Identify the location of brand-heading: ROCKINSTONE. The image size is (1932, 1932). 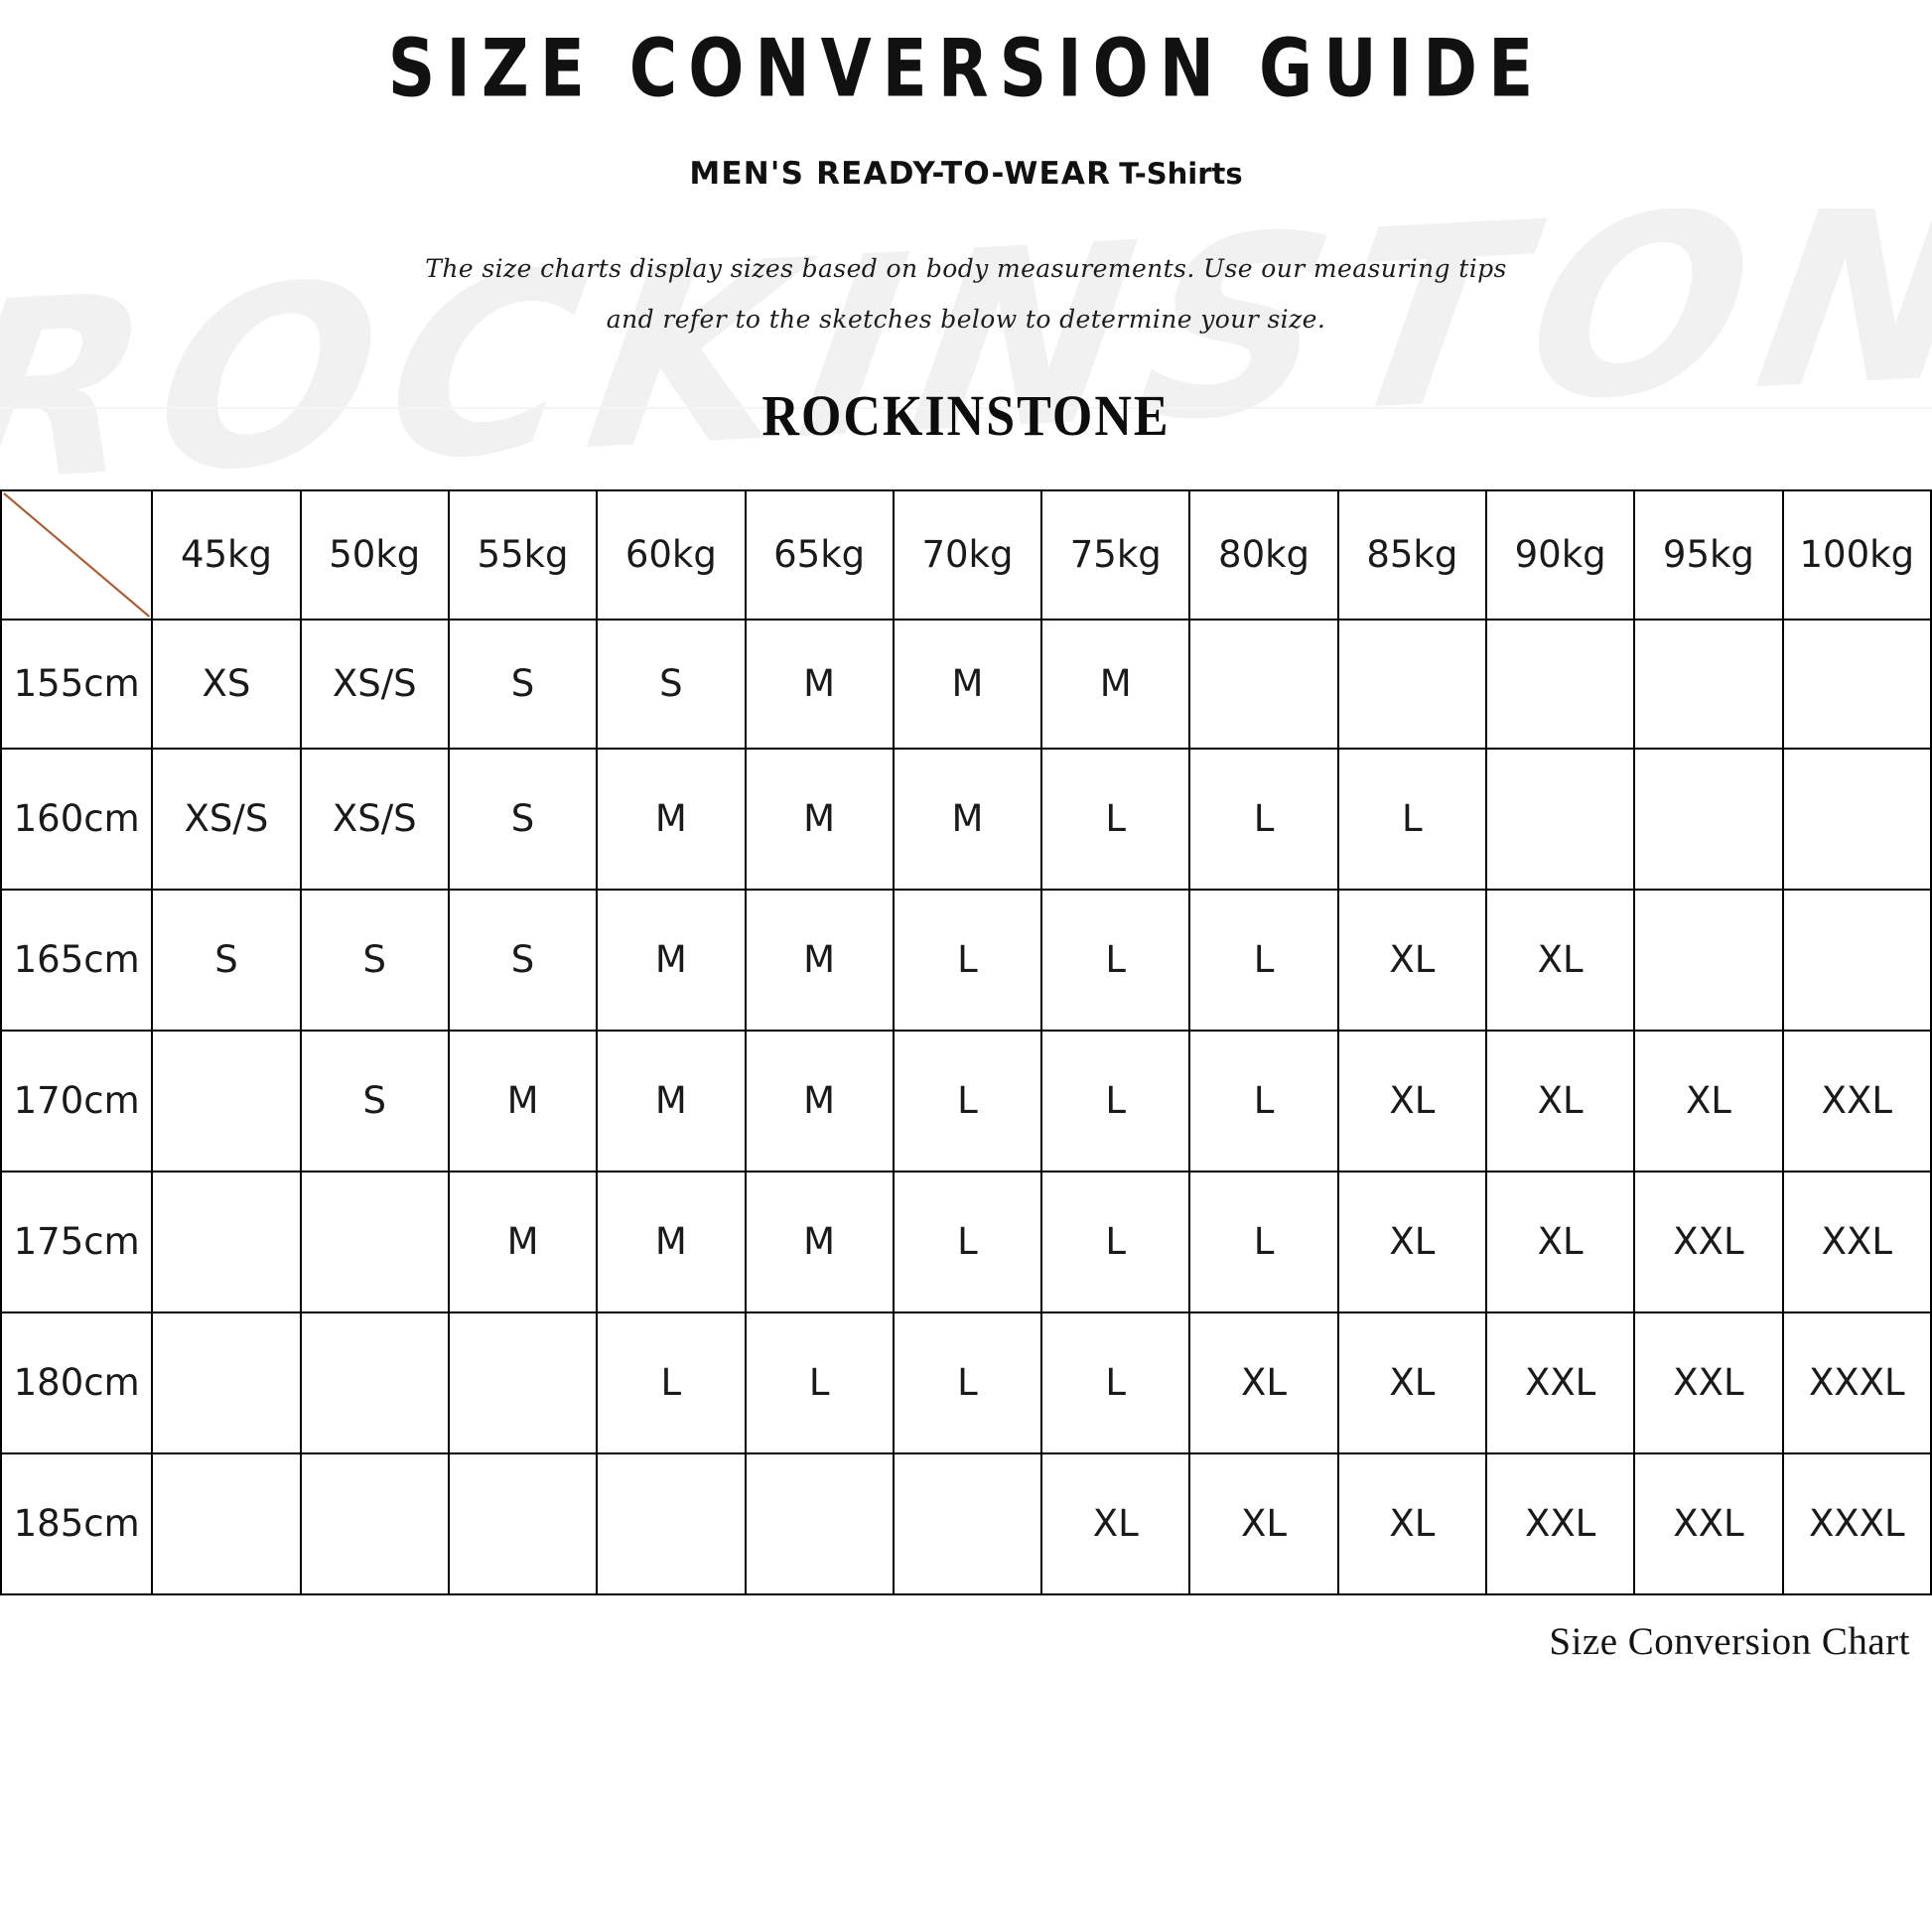
(966, 416).